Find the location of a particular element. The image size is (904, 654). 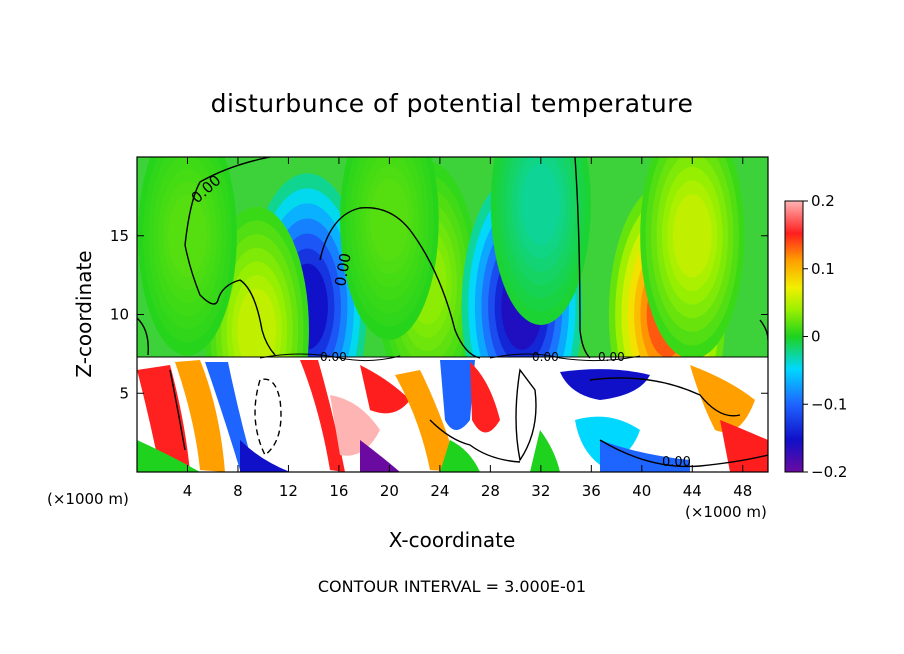

colorbar-tick-label: 0 is located at coordinates (816, 337).